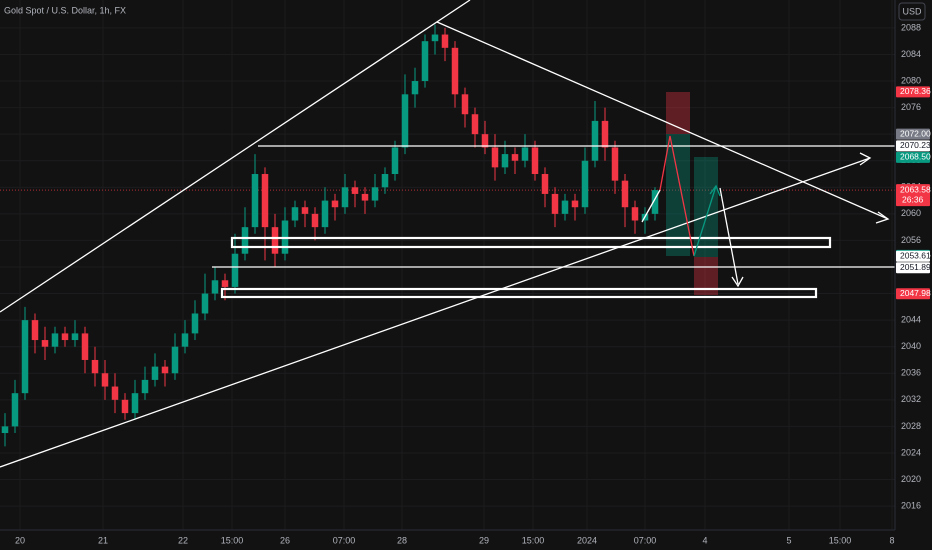 This screenshot has height=550, width=932. What do you see at coordinates (911, 399) in the screenshot?
I see `y-tick-label: 2032` at bounding box center [911, 399].